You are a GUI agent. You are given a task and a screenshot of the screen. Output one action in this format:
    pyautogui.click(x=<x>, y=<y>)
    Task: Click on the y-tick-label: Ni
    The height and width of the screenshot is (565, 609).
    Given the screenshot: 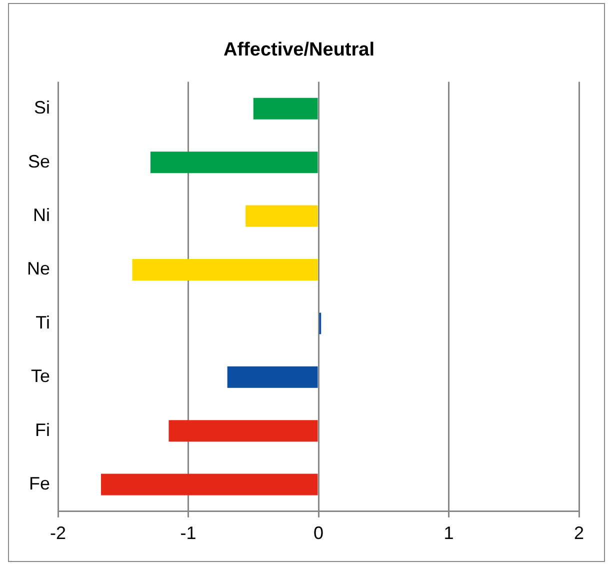 What is the action you would take?
    pyautogui.click(x=41, y=215)
    